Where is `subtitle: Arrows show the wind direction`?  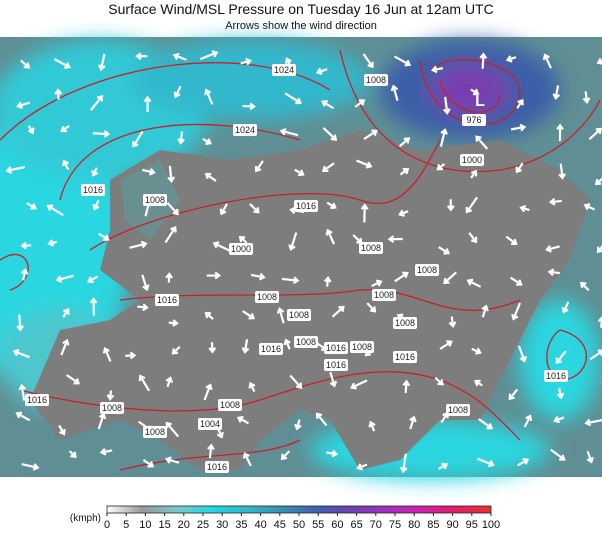 subtitle: Arrows show the wind direction is located at coordinates (301, 26).